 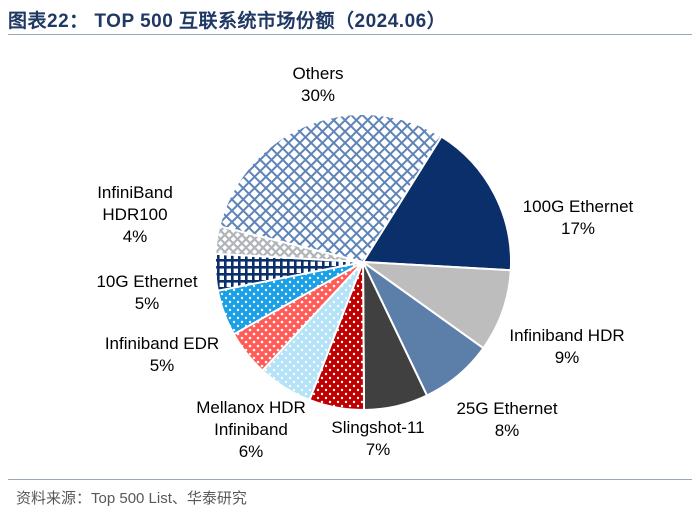 What do you see at coordinates (227, 21) in the screenshot?
I see `chart-title: 图表22： TOP 500 互联系统市场份额（2024.06）` at bounding box center [227, 21].